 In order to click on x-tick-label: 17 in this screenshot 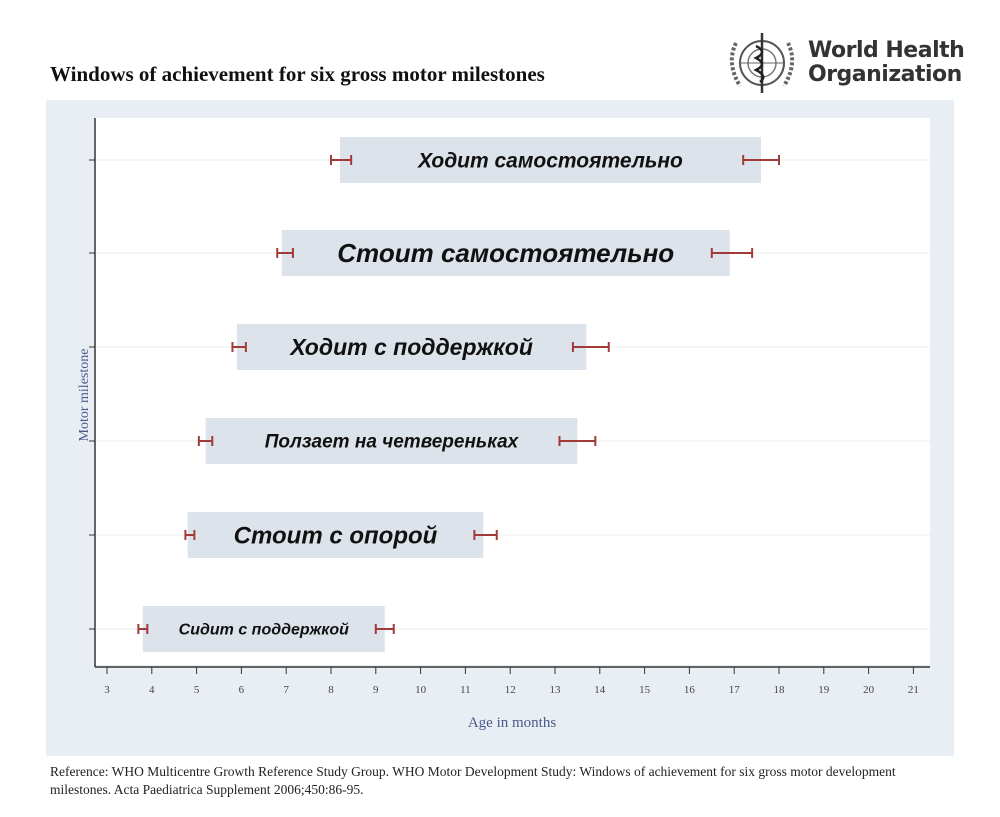, I will do `click(735, 690)`.